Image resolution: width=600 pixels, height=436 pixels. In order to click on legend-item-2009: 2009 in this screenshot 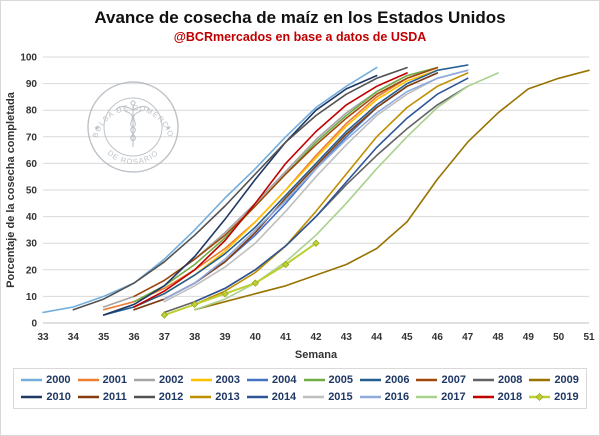, I will do `click(554, 380)`.